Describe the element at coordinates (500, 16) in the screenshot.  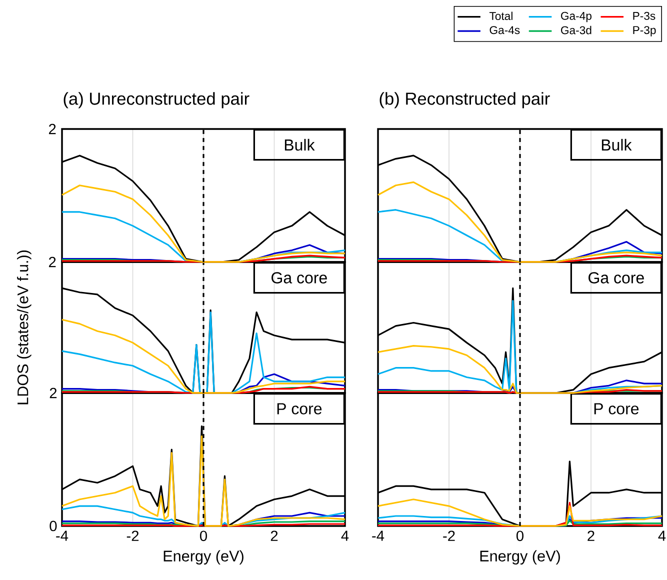
I see `legend-label: Total` at that location.